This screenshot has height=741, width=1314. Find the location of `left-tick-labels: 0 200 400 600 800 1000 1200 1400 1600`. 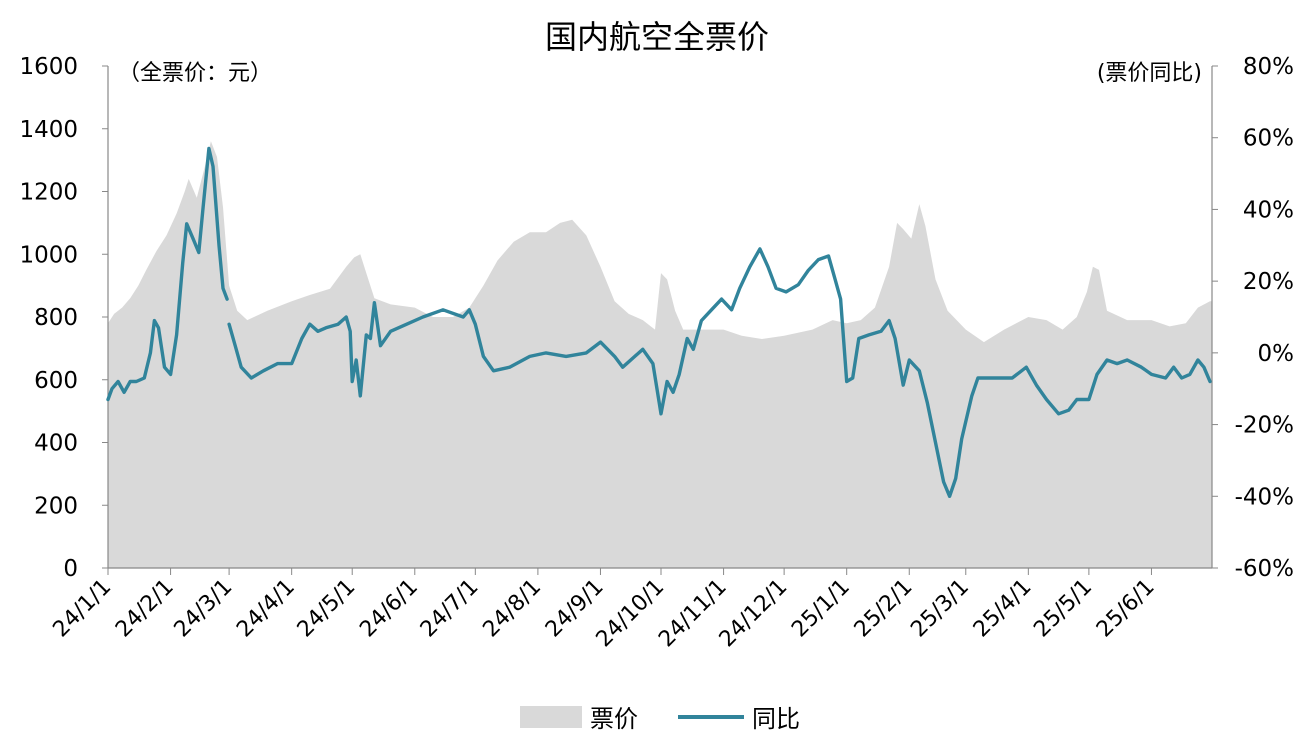

left-tick-labels: 0 200 400 600 800 1000 1200 1400 1600 is located at coordinates (48, 318).